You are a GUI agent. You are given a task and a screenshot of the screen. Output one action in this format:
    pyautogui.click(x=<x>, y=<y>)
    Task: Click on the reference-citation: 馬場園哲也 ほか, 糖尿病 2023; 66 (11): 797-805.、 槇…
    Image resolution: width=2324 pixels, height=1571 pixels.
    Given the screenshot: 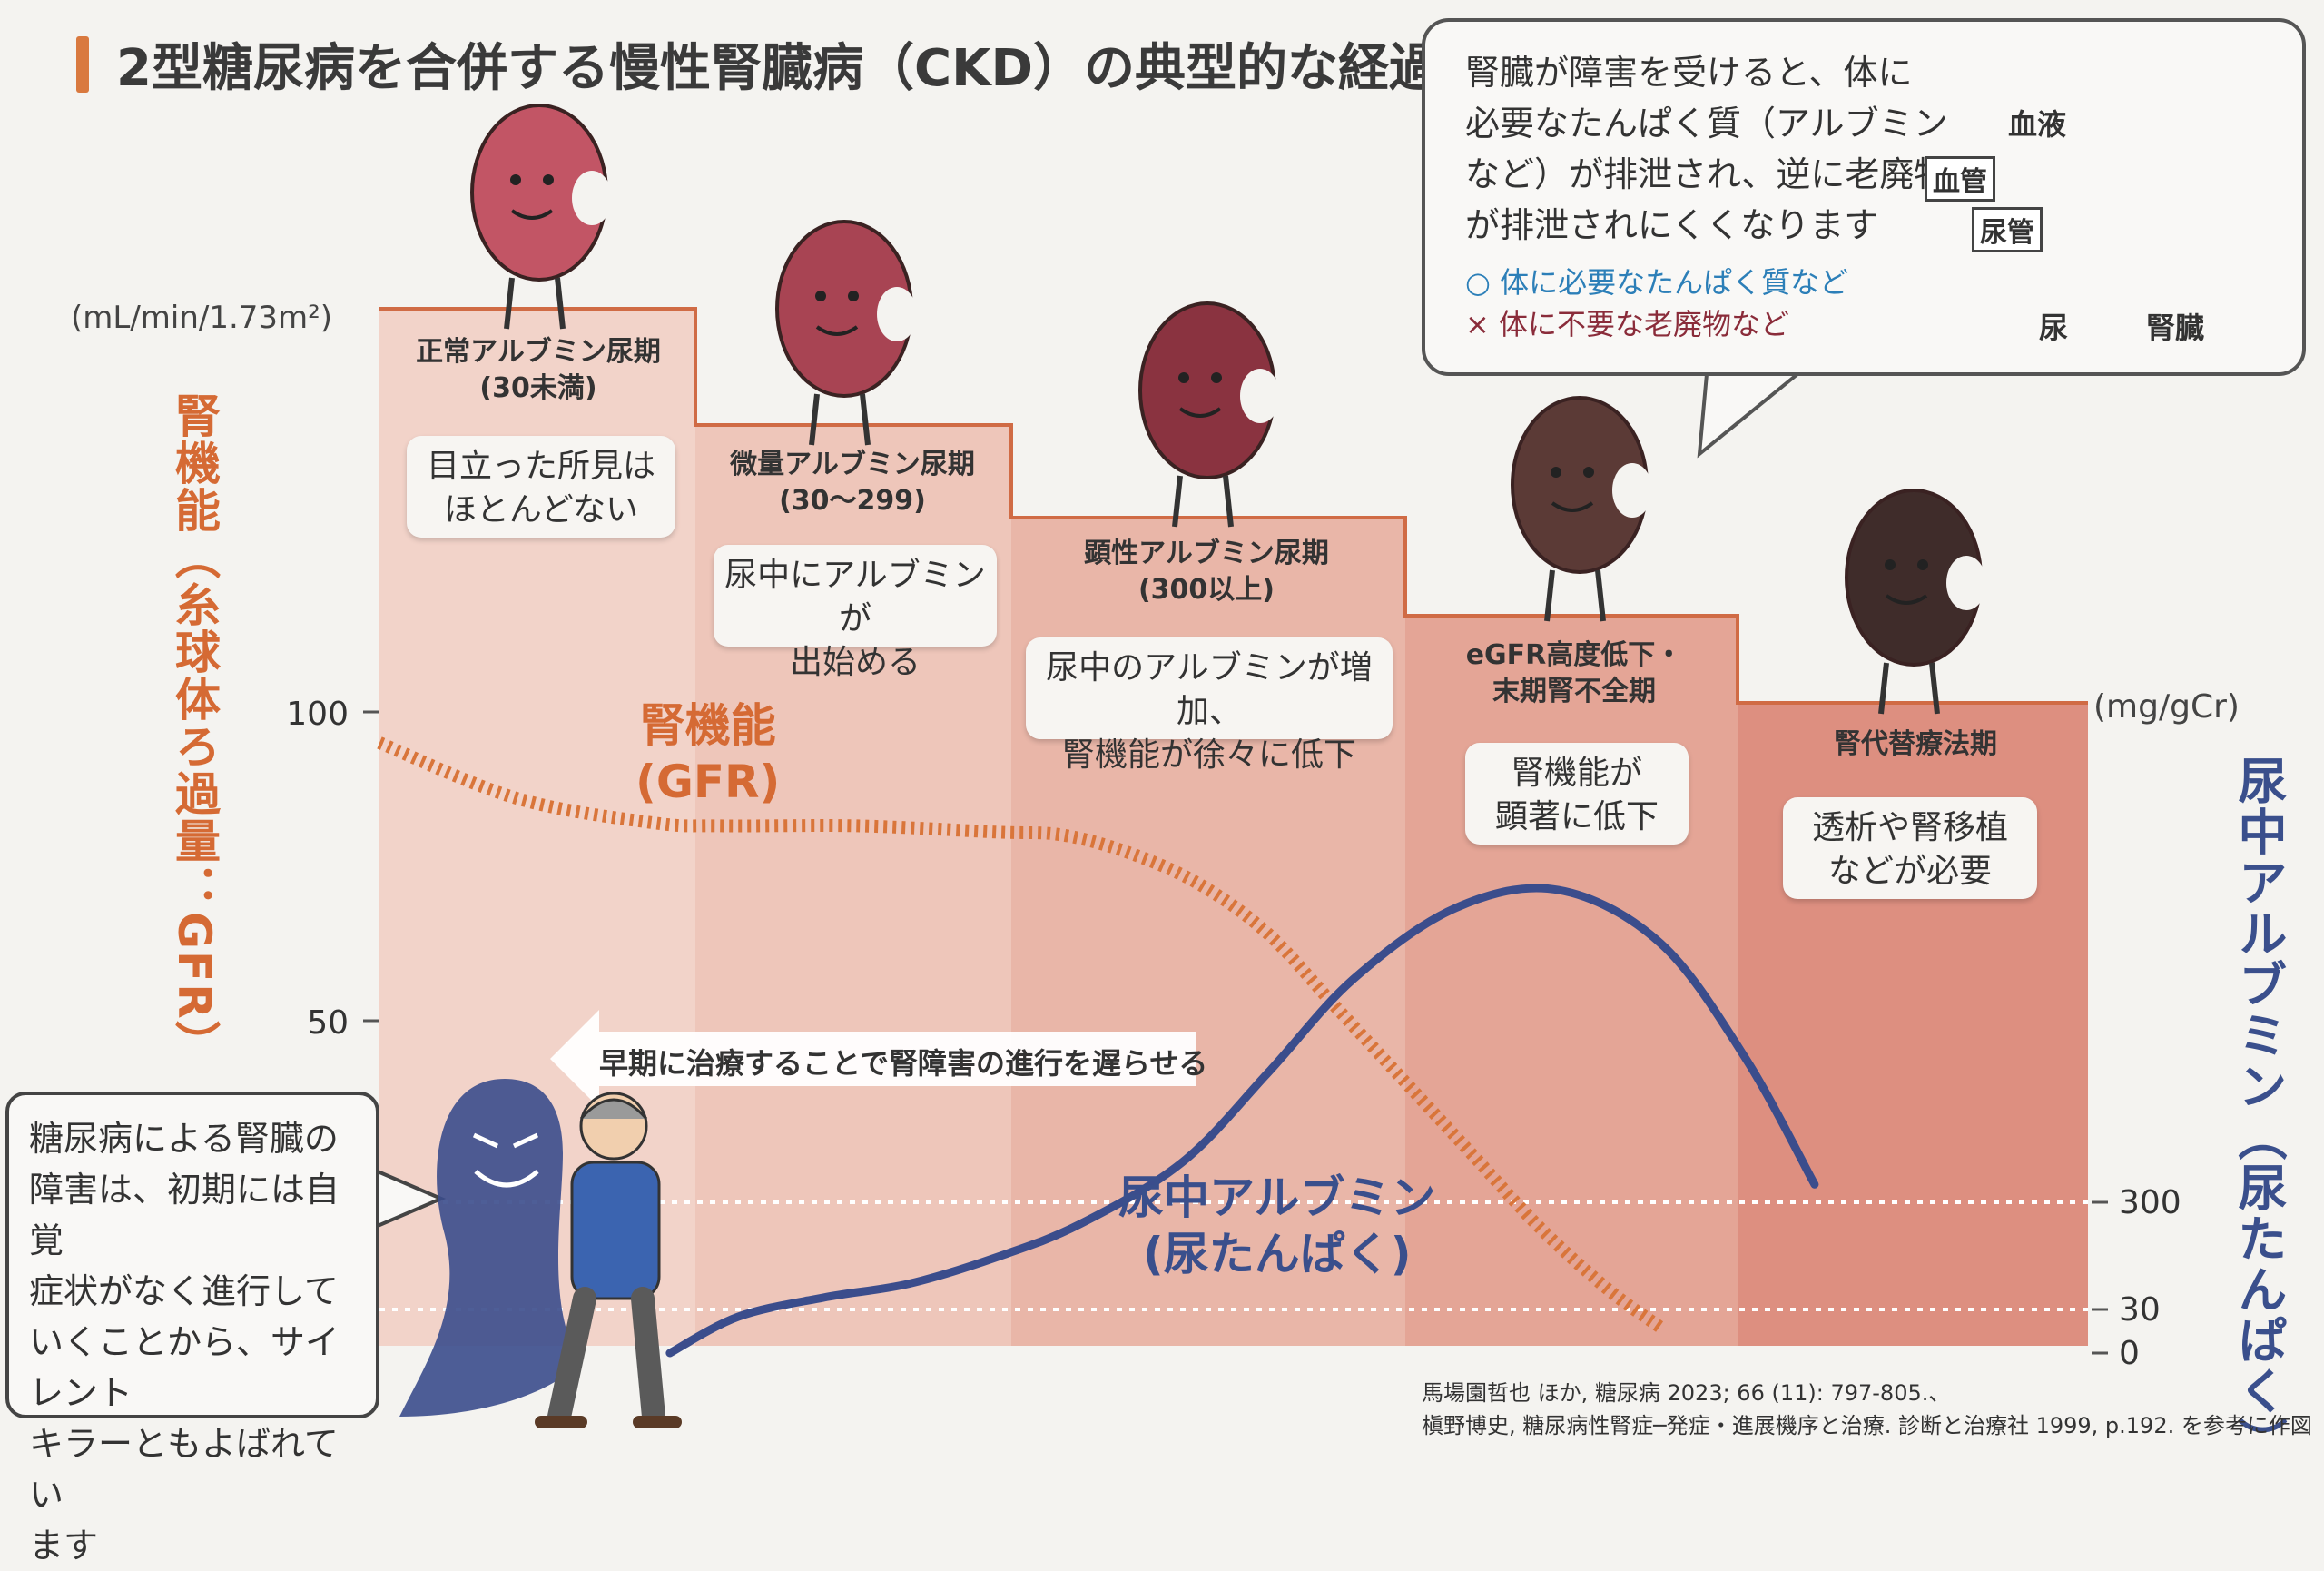 What is the action you would take?
    pyautogui.click(x=1867, y=1409)
    